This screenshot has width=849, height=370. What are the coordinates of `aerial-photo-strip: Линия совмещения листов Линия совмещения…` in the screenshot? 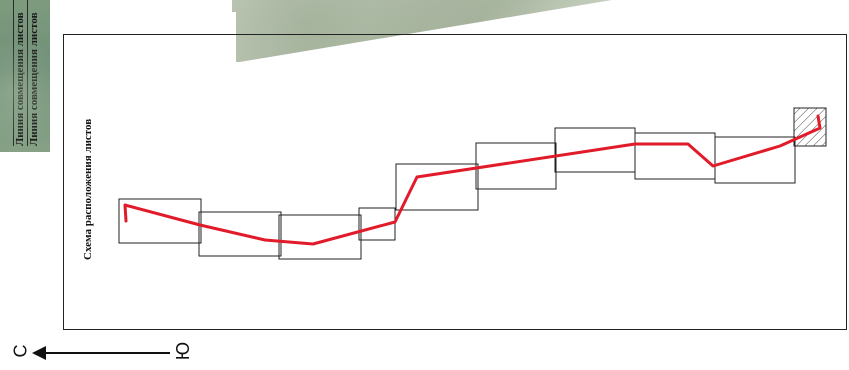 It's located at (25, 76).